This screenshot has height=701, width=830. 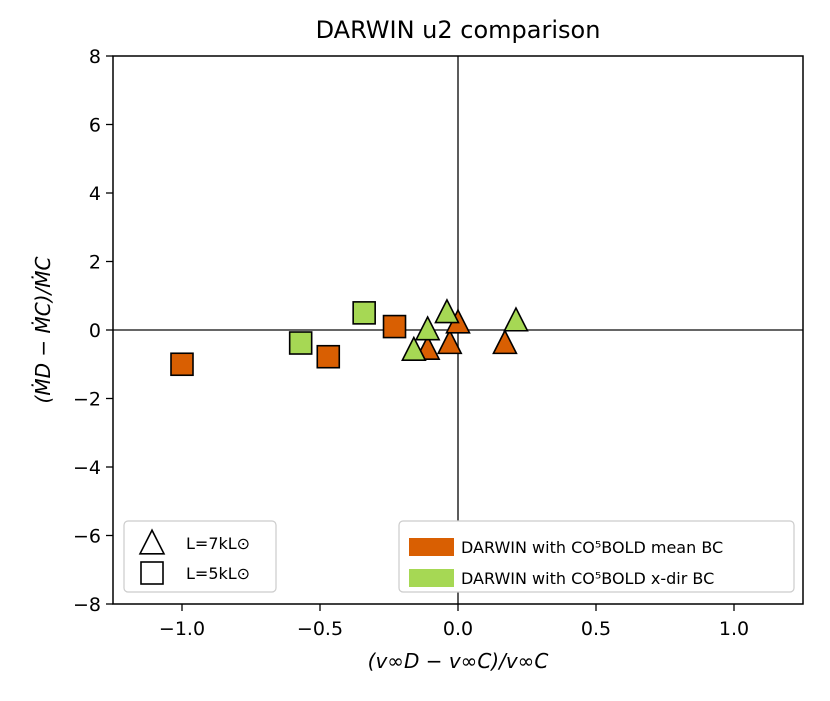 I want to click on y-tick-label: 0, so click(x=95, y=331).